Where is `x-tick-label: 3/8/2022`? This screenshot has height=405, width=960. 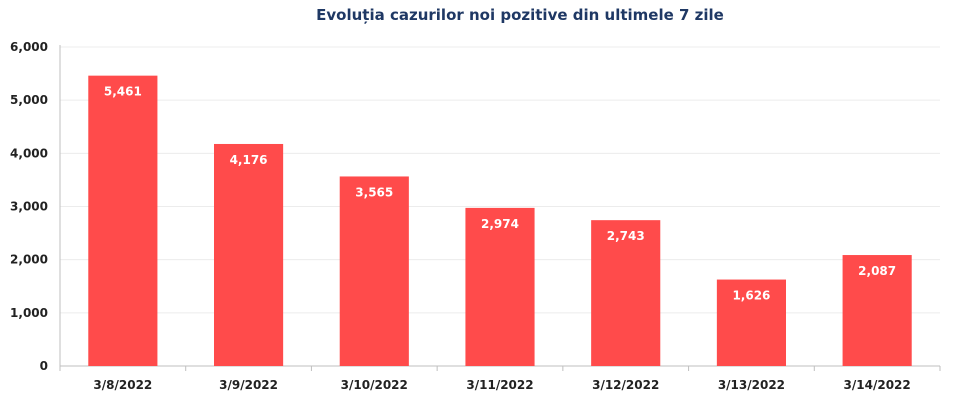 x-tick-label: 3/8/2022 is located at coordinates (122, 385).